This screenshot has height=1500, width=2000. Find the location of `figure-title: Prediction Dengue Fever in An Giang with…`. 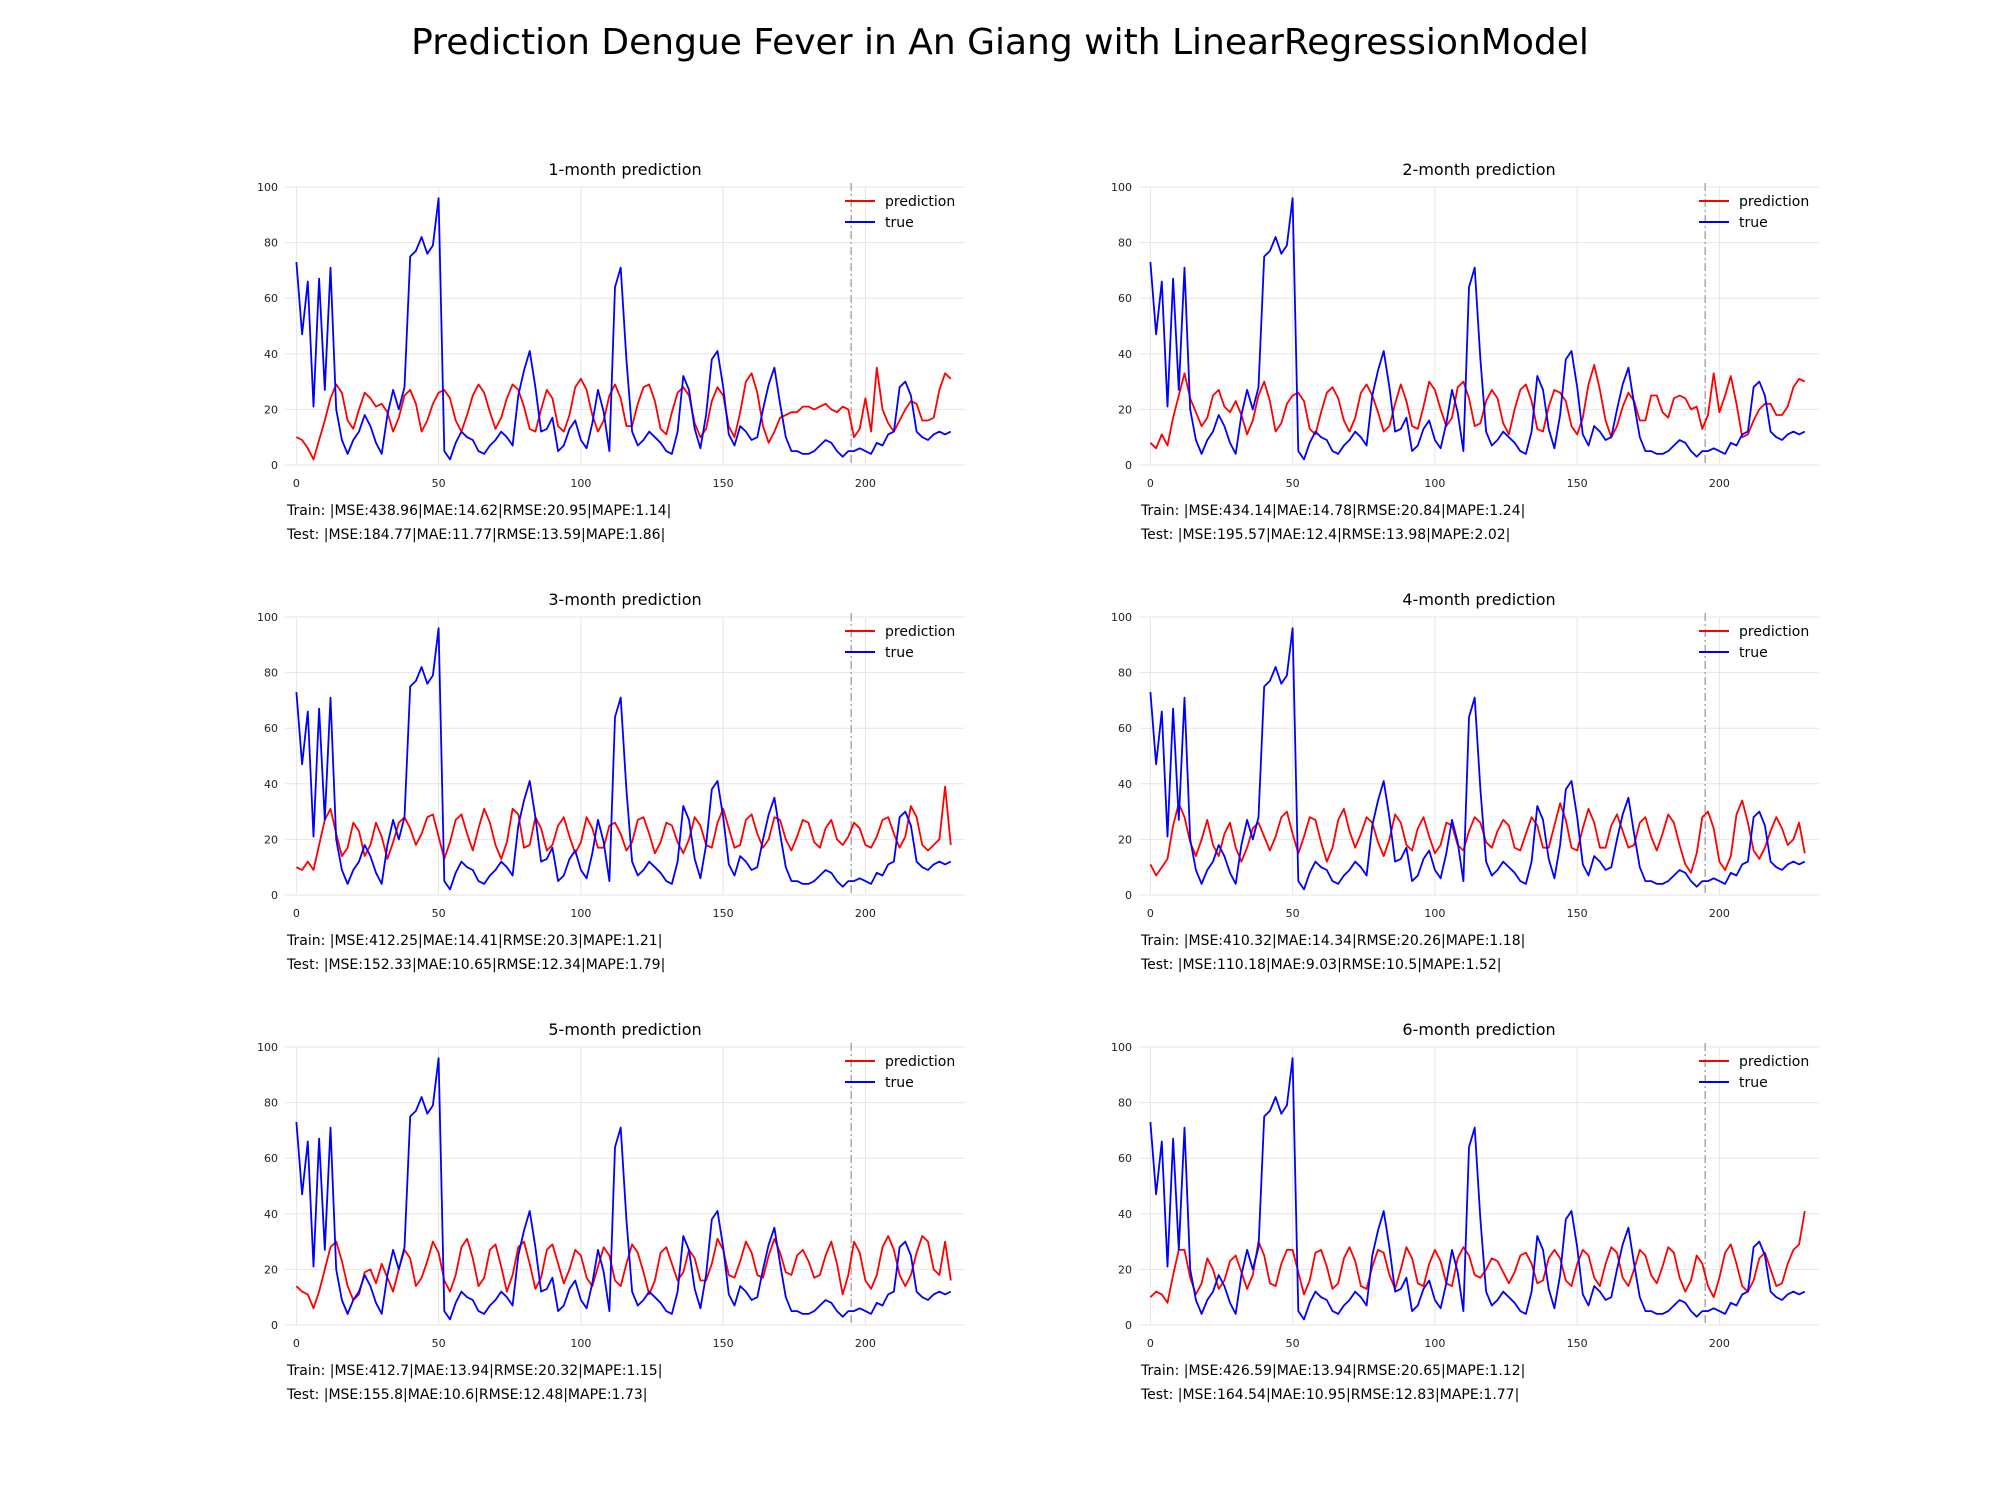

figure-title: Prediction Dengue Fever in An Giang with… is located at coordinates (1000, 42).